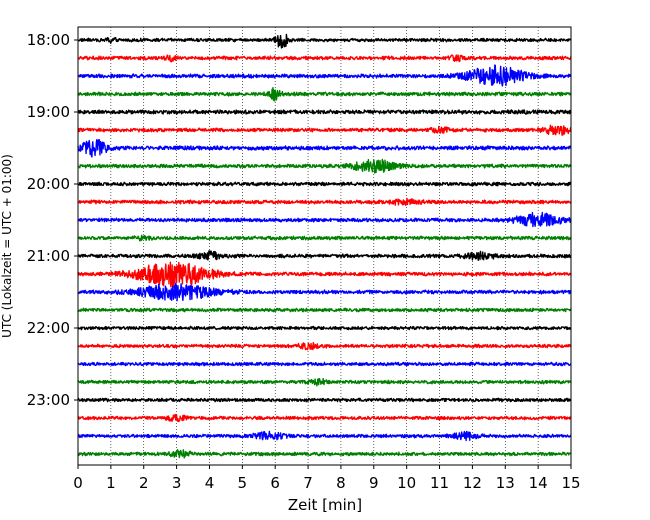 Image resolution: width=650 pixels, height=520 pixels. What do you see at coordinates (324, 238) in the screenshot?
I see `trace-row-2045` at bounding box center [324, 238].